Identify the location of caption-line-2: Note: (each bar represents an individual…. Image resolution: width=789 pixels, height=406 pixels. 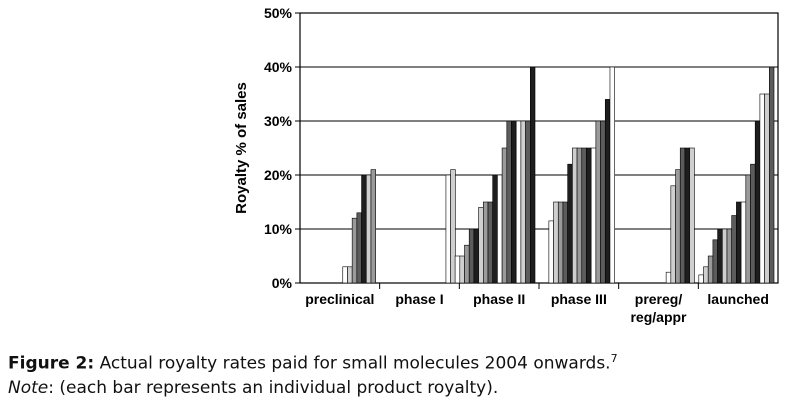
(393, 388).